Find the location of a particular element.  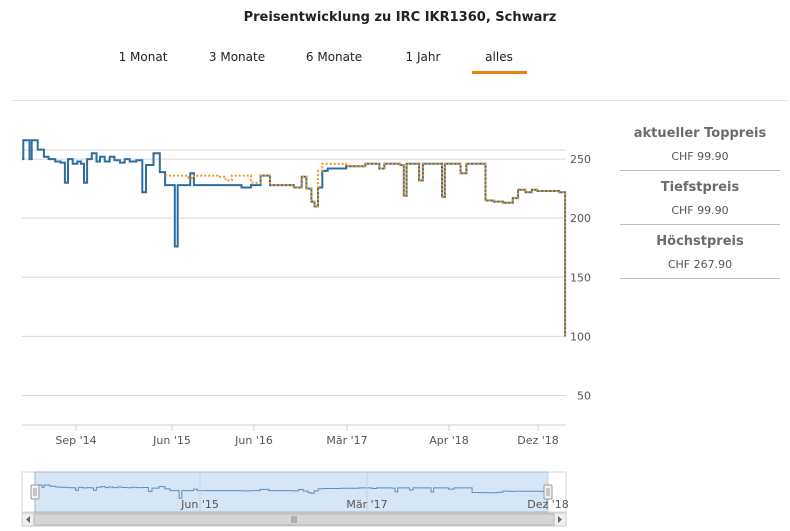

divider is located at coordinates (400, 100).